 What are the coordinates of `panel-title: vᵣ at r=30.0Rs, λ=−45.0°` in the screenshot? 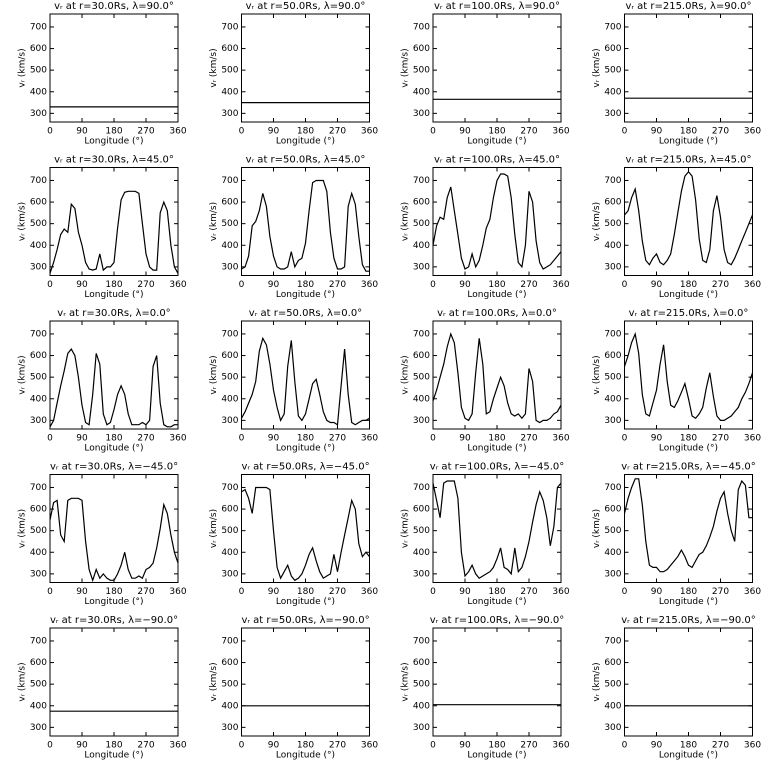 It's located at (114, 467).